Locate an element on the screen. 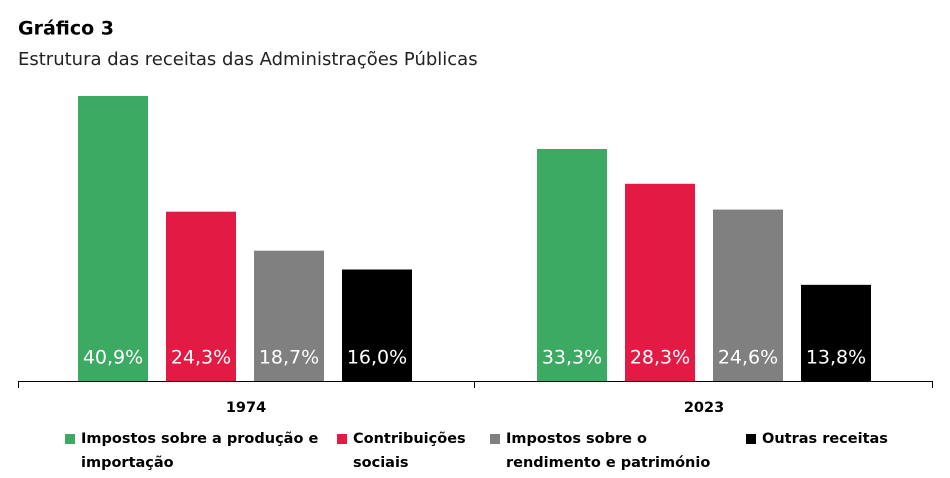 This screenshot has height=478, width=950. legend-label: Contribuições sociais is located at coordinates (409, 451).